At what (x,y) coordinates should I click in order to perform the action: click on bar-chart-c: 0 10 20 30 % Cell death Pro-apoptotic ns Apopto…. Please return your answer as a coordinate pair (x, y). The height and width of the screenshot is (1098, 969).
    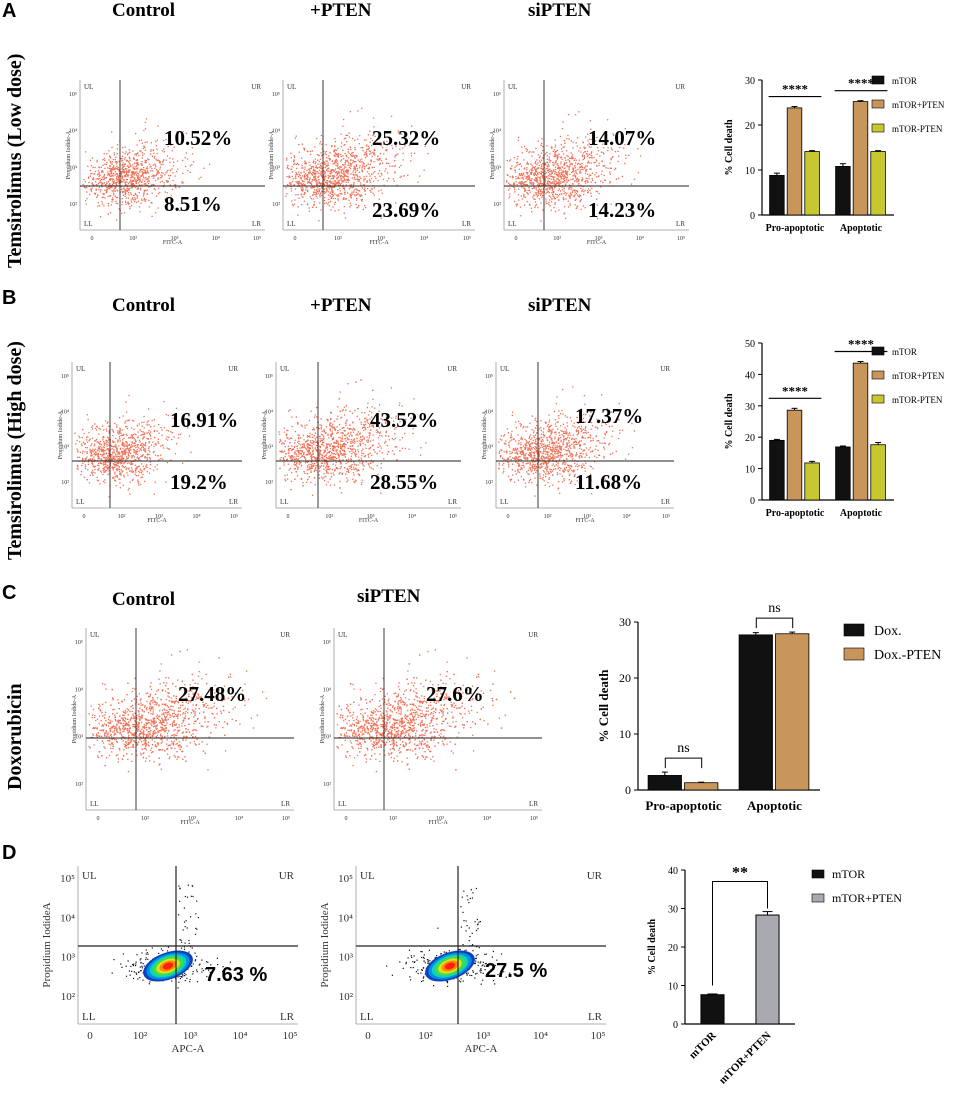
    Looking at the image, I should click on (768, 707).